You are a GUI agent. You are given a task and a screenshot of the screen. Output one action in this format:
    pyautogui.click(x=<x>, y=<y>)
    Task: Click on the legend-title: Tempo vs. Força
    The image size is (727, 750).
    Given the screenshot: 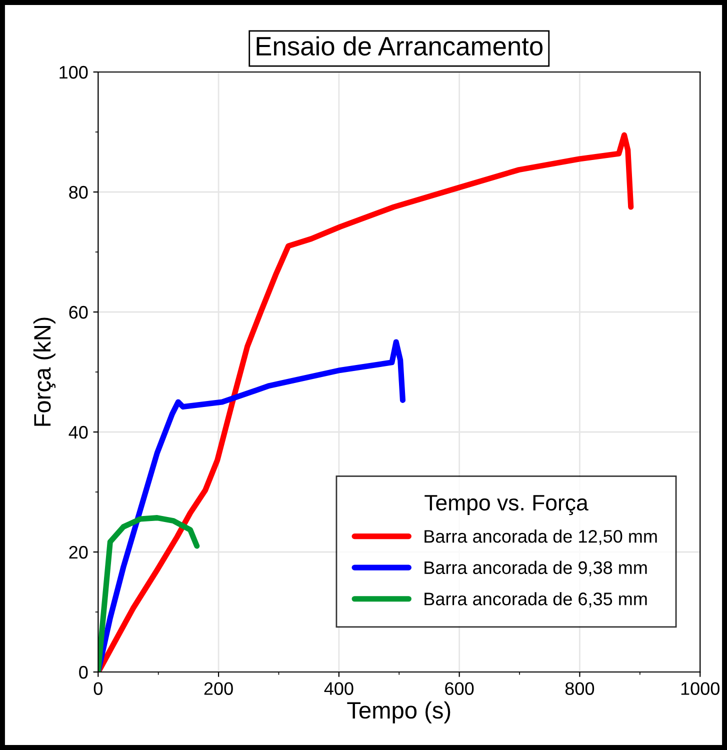 What is the action you would take?
    pyautogui.click(x=506, y=505)
    